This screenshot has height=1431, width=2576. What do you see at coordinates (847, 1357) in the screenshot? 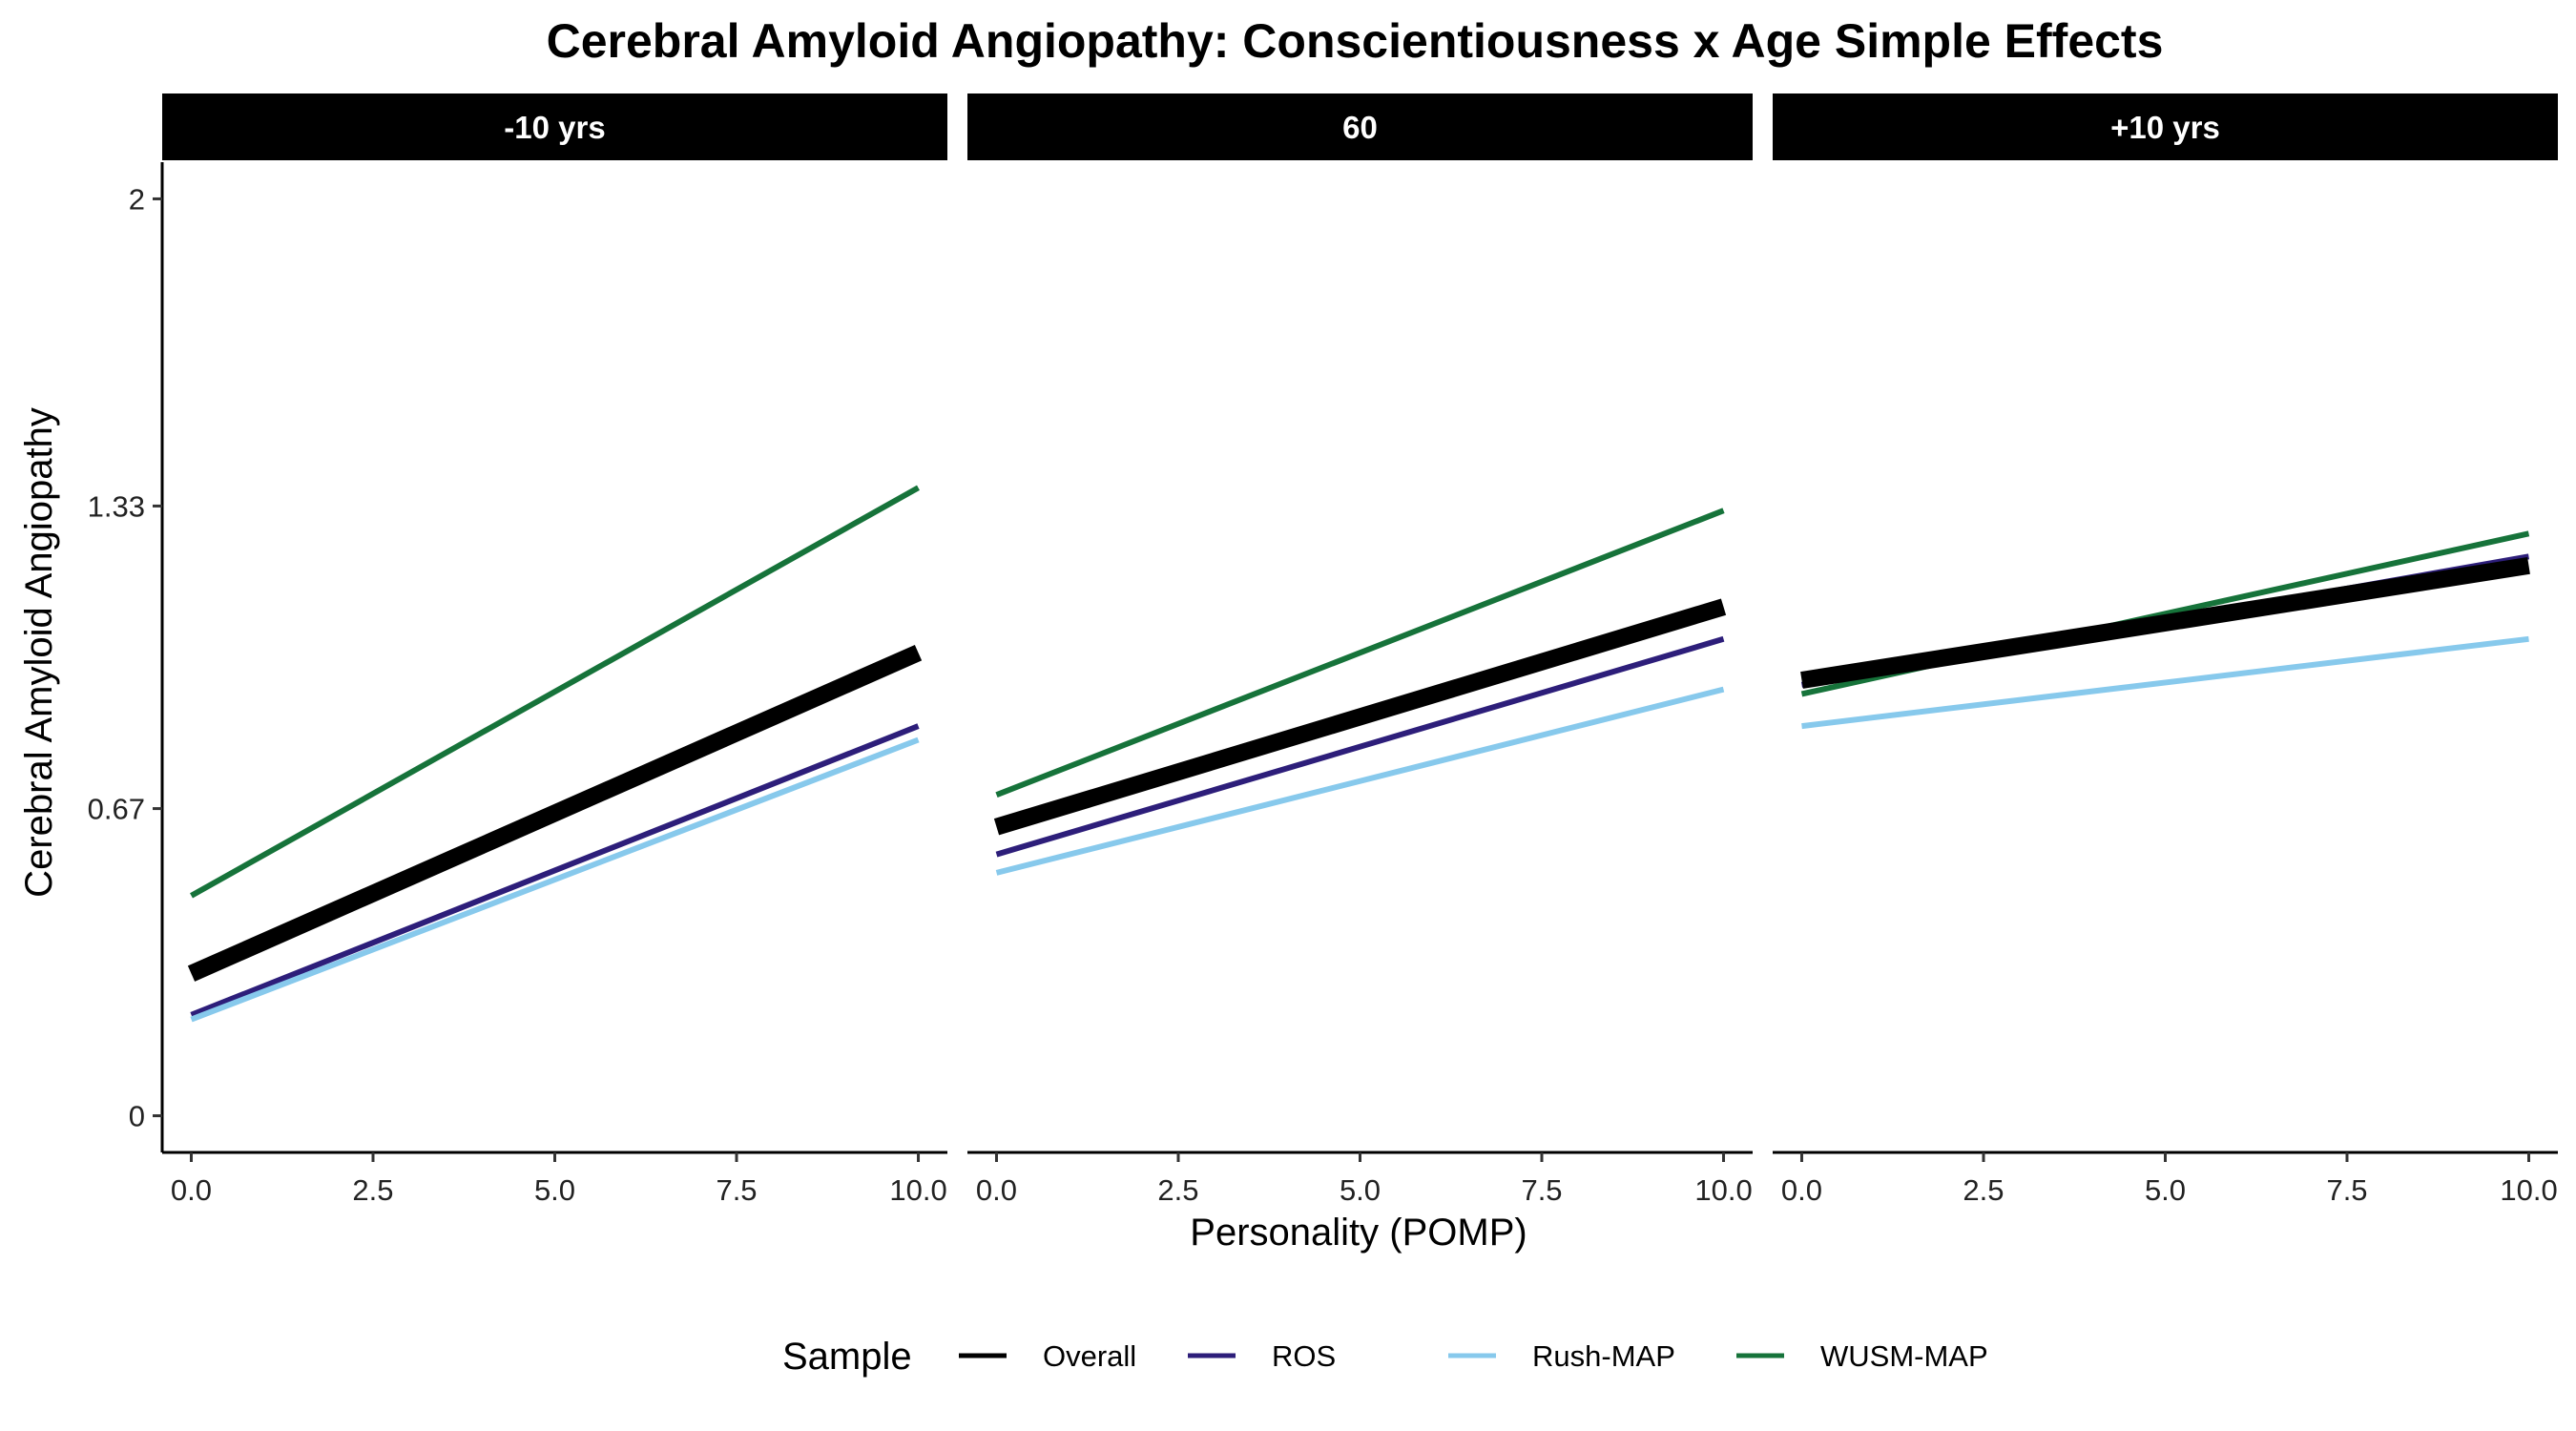
I see `legend-title: Sample` at bounding box center [847, 1357].